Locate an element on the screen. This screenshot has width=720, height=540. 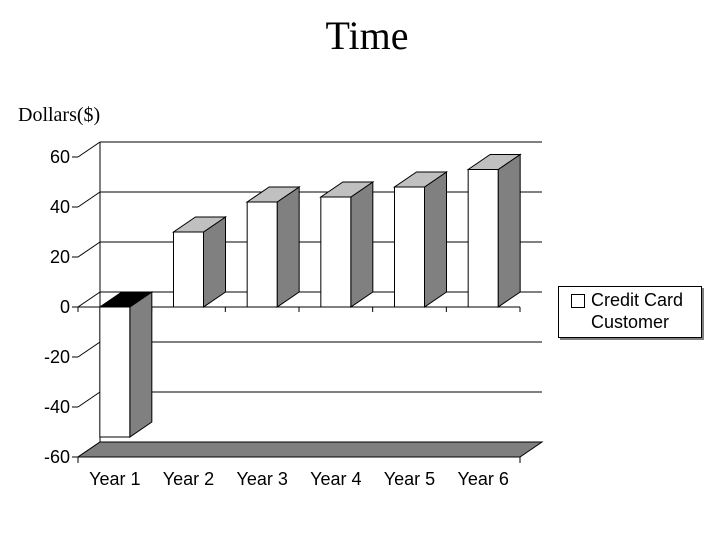
x-tick-label: Year 5 is located at coordinates (409, 479).